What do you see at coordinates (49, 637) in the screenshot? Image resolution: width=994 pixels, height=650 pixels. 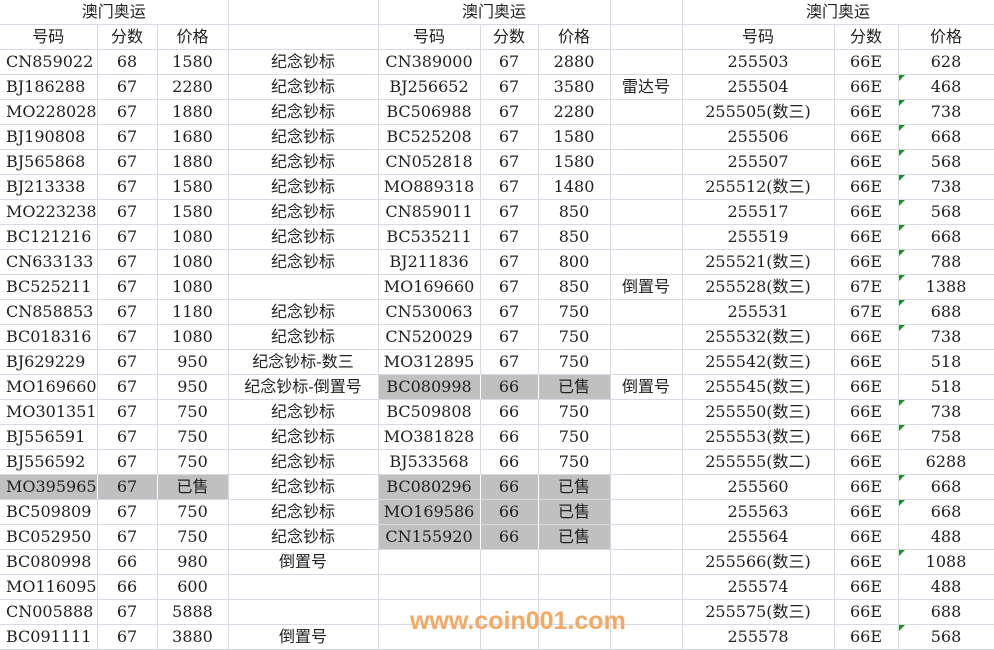 I see `cell: BC091111` at bounding box center [49, 637].